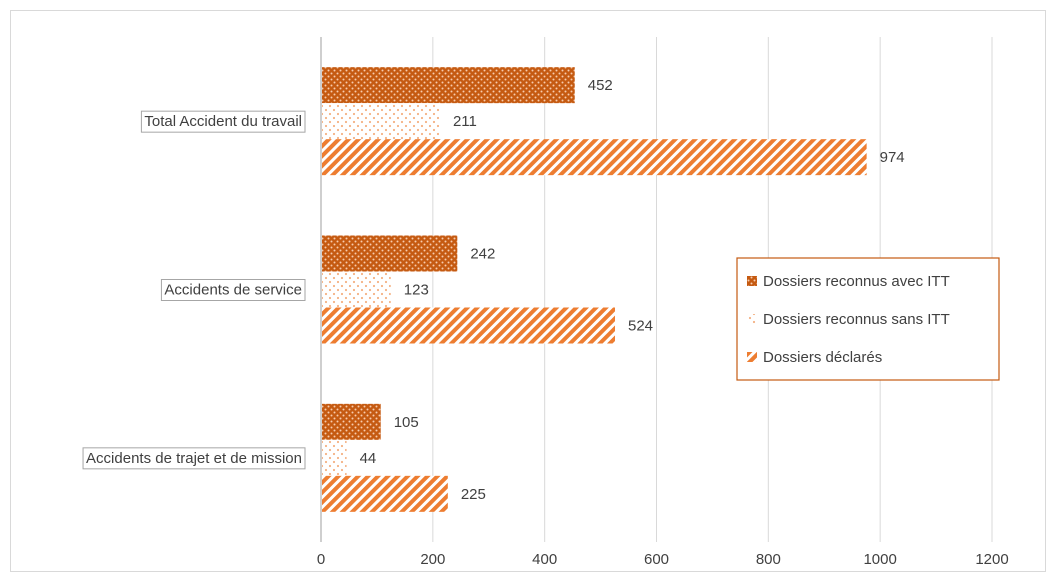  Describe the element at coordinates (473, 494) in the screenshot. I see `data-label: 225` at that location.